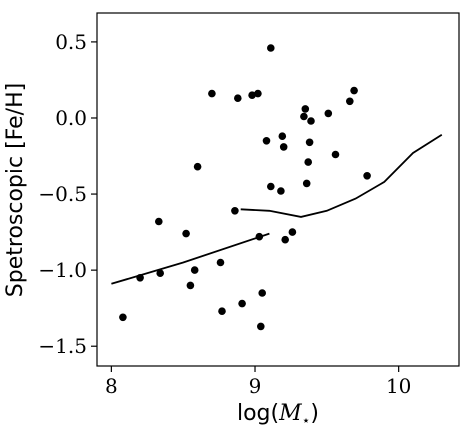  I want to click on y-tick-label: −1.5, so click(62, 346).